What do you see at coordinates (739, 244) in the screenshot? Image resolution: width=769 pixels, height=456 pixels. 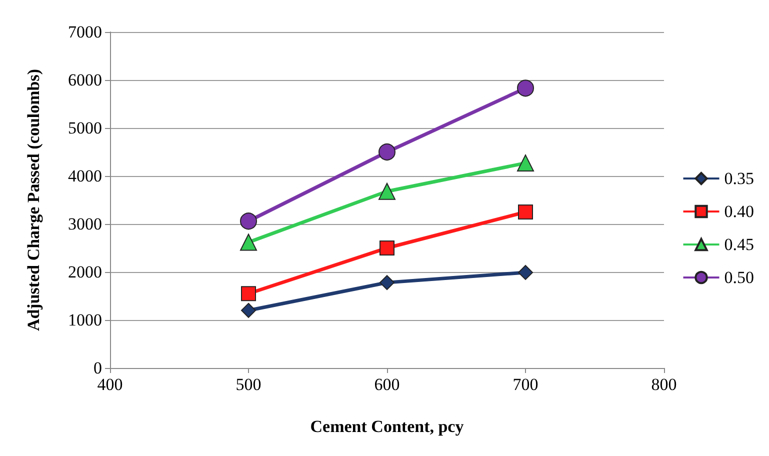 I see `legend-label: 0.45` at bounding box center [739, 244].